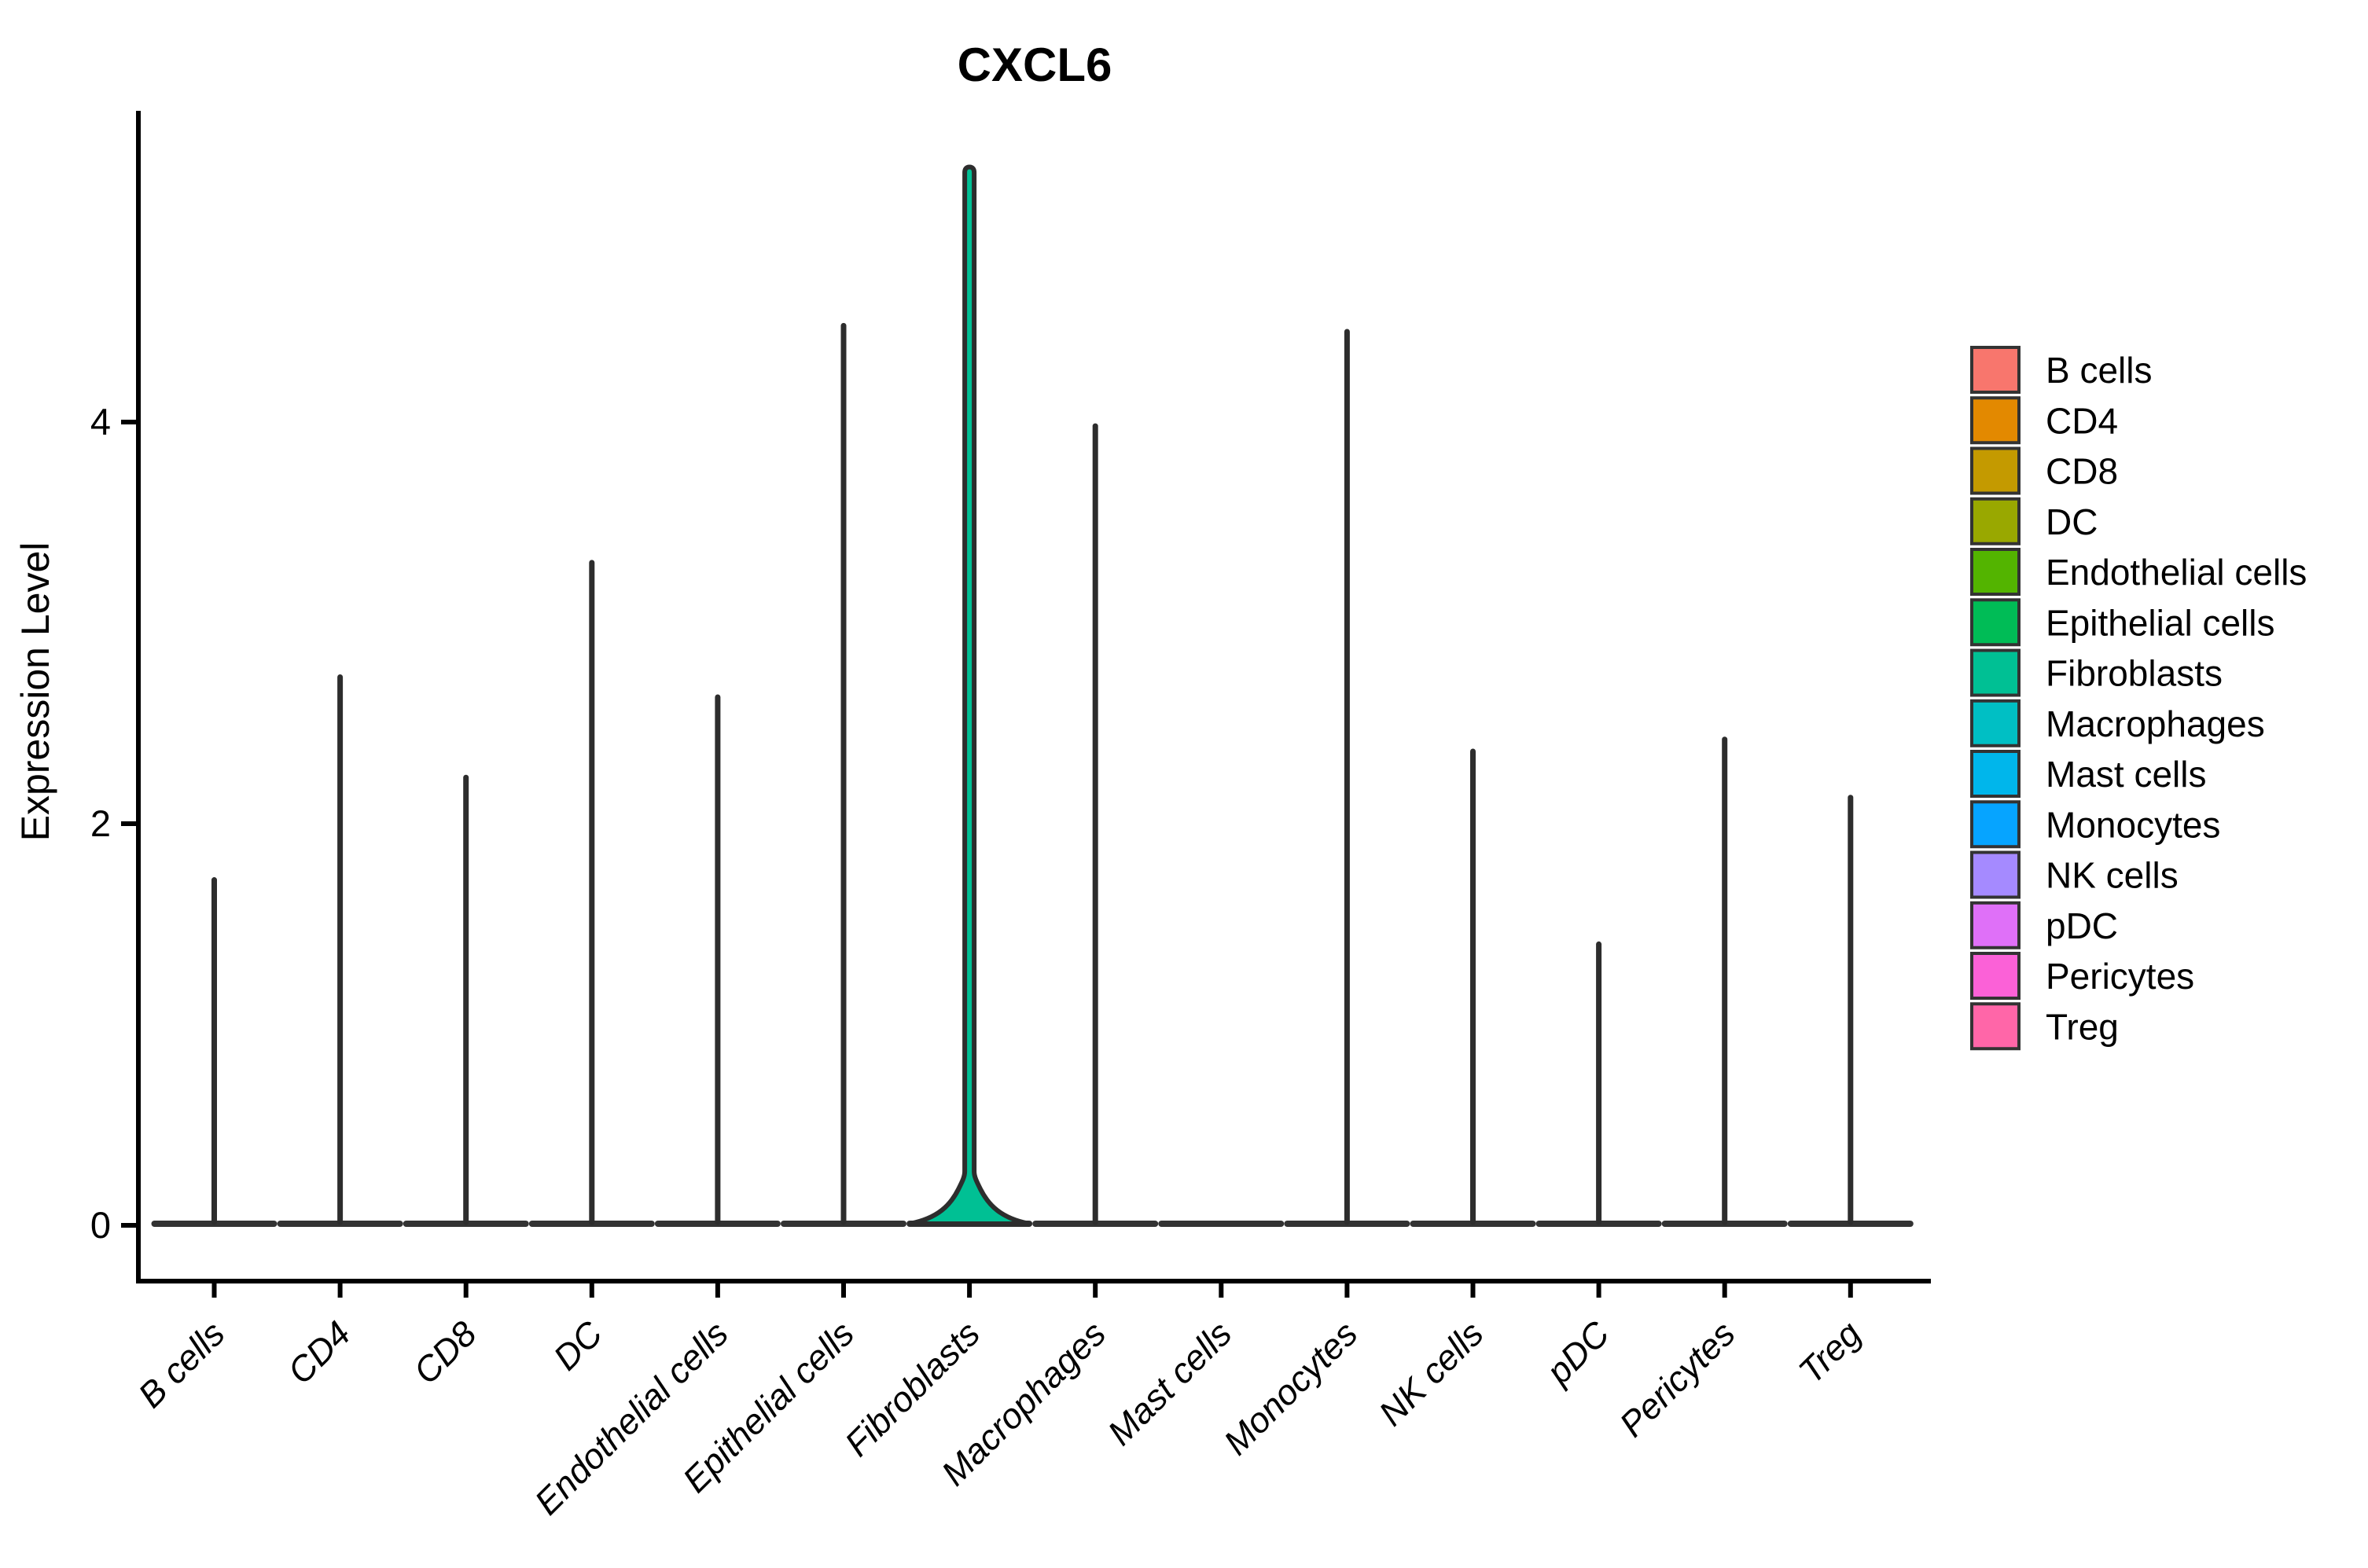 This screenshot has height=1568, width=2368. Describe the element at coordinates (2176, 572) in the screenshot. I see `legend-label-endothelial-cells: Endothelial cells` at that location.